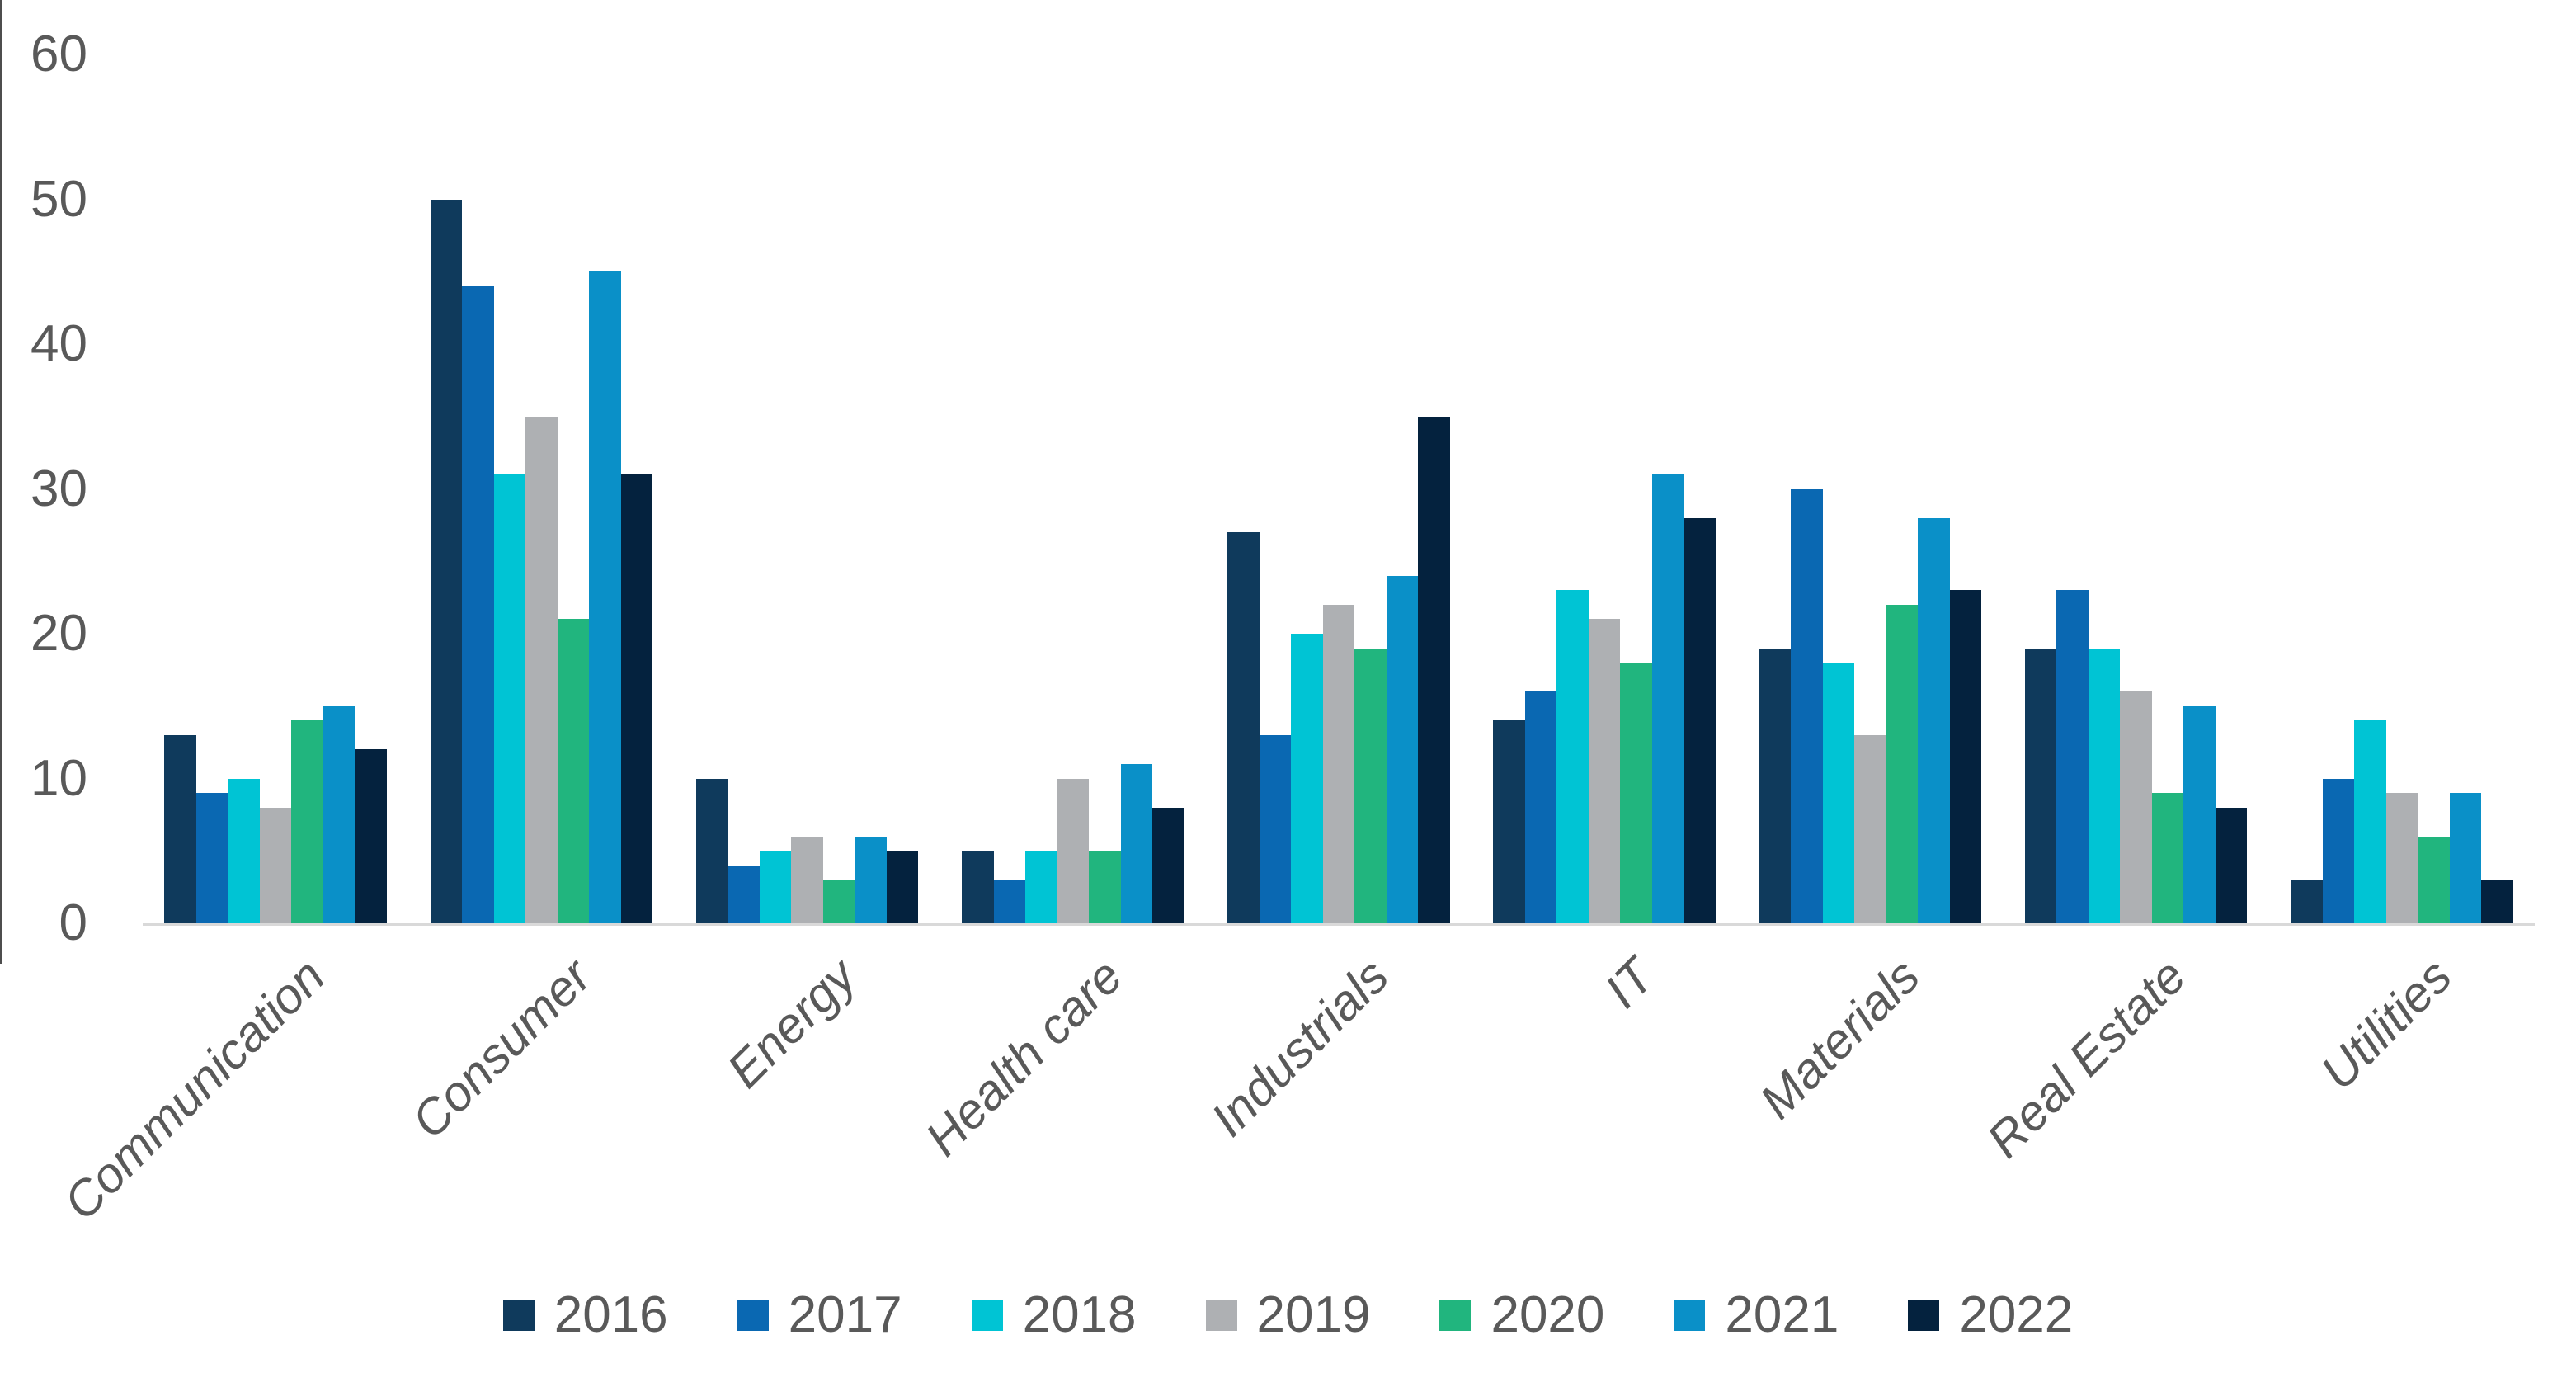 Image resolution: width=2576 pixels, height=1387 pixels. What do you see at coordinates (1604, 771) in the screenshot?
I see `bar-2019-it` at bounding box center [1604, 771].